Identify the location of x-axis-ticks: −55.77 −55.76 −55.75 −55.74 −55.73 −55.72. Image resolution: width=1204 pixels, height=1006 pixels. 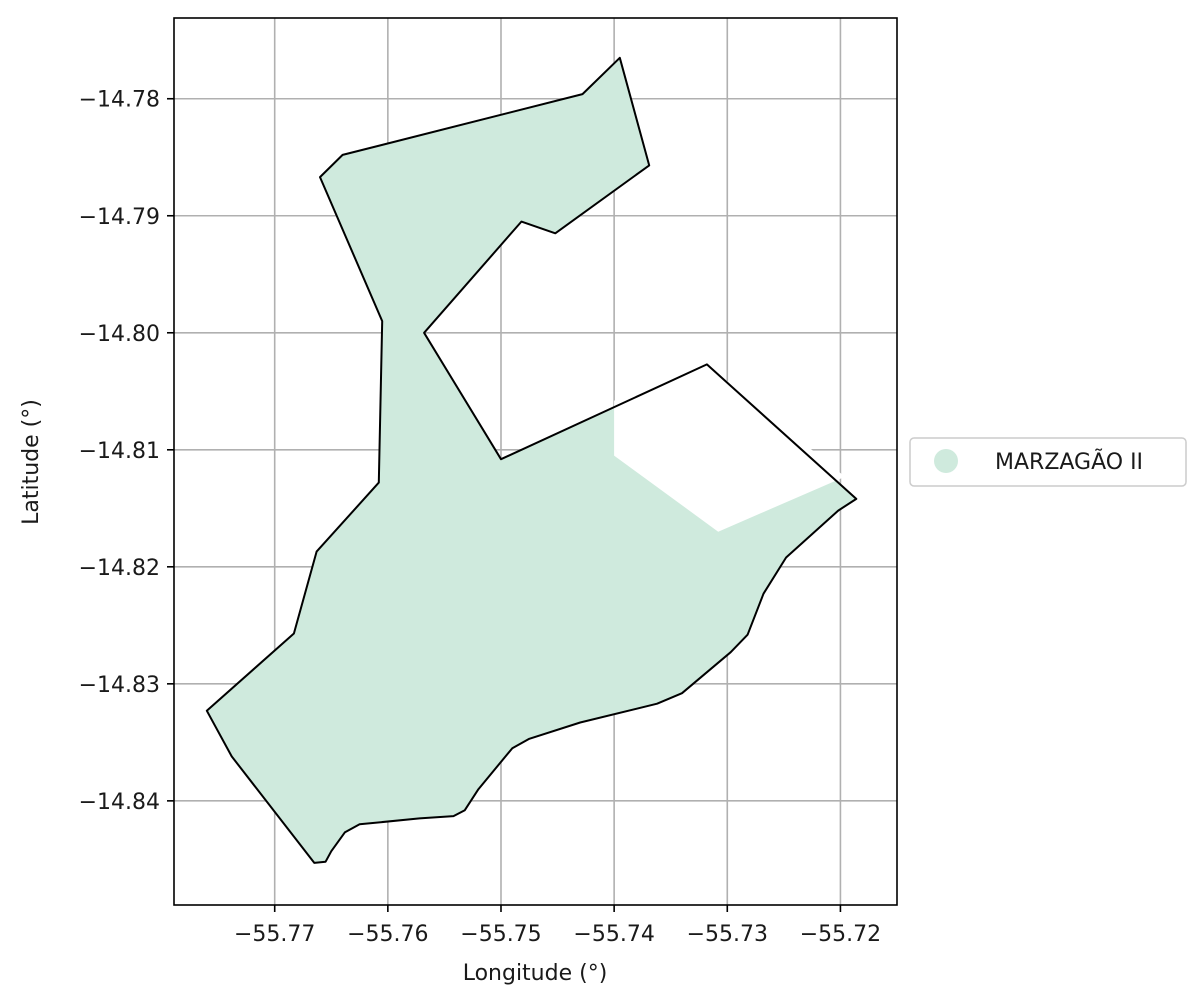
(557, 926).